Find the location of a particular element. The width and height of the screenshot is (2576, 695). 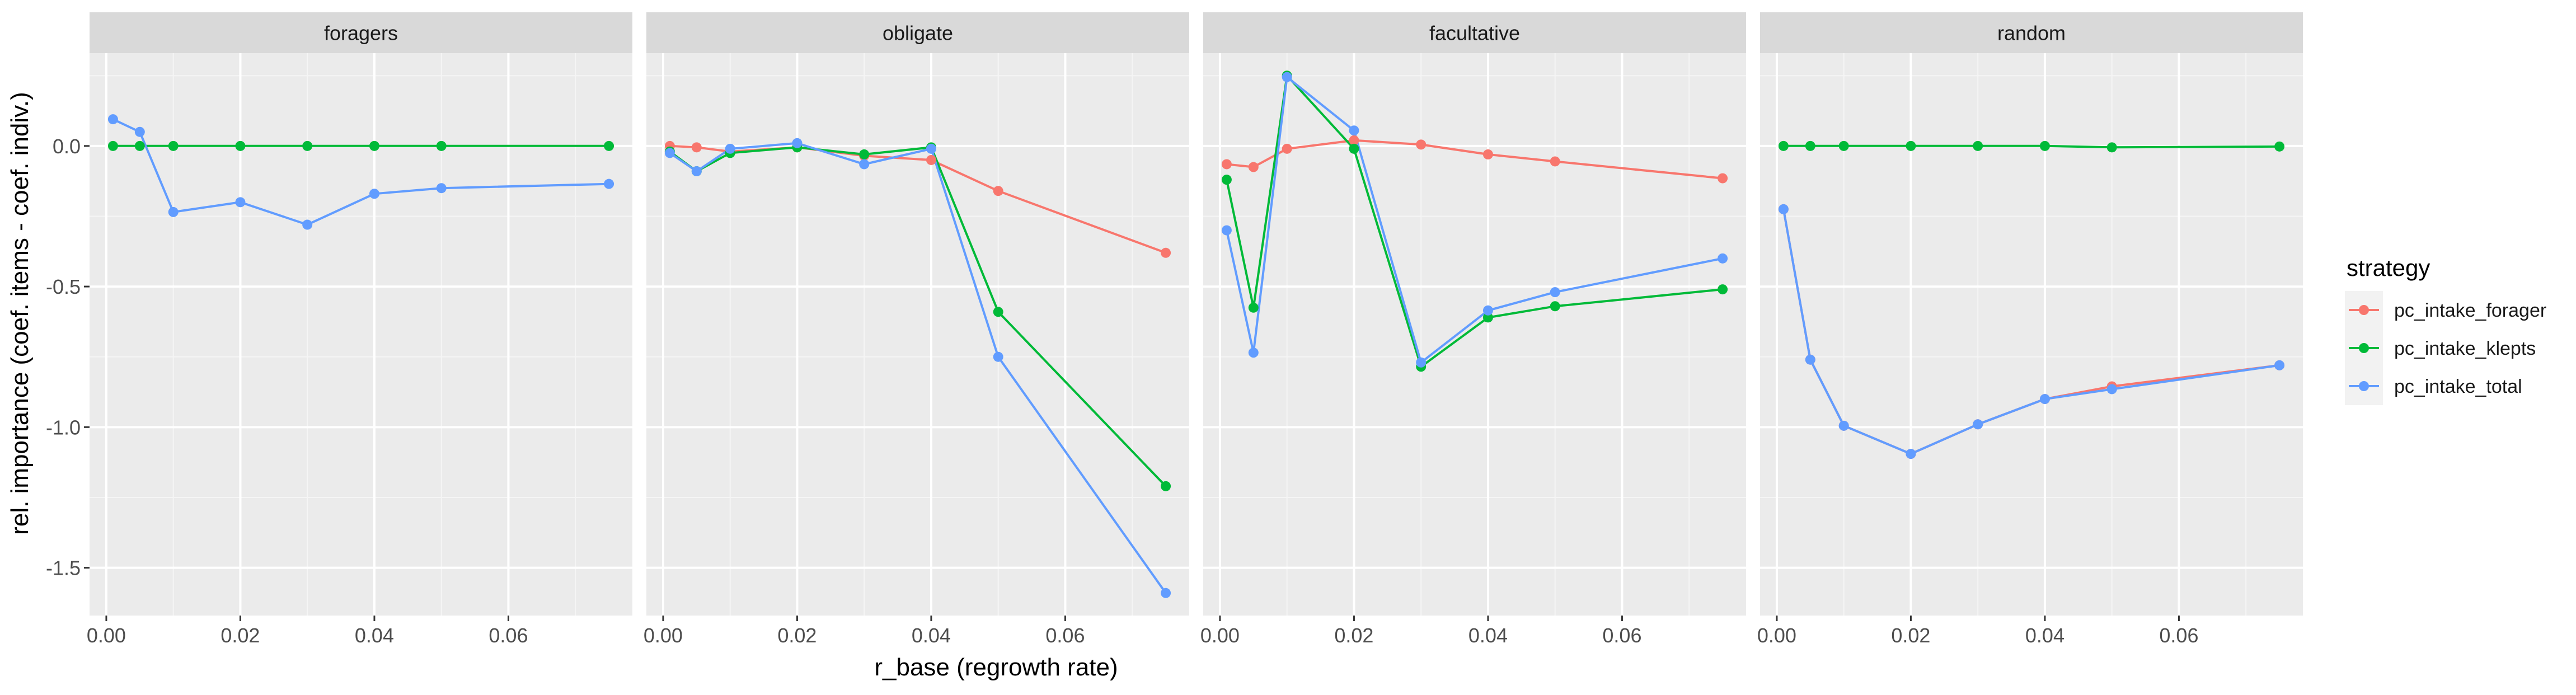

x-axis-title: r_base (regrowth rate) is located at coordinates (996, 667).